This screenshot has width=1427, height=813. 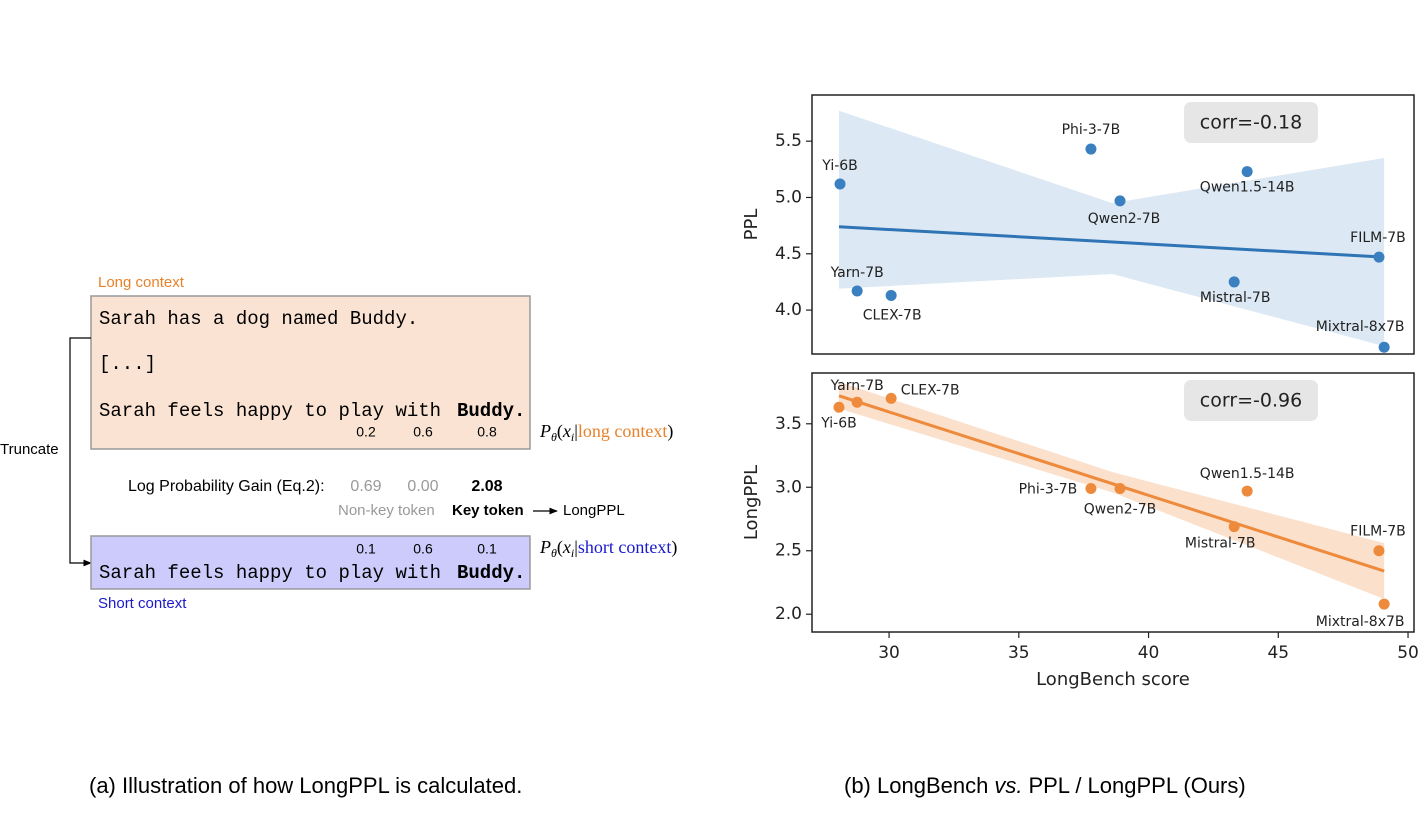 What do you see at coordinates (1008, 785) in the screenshot?
I see `caption-part: vs.` at bounding box center [1008, 785].